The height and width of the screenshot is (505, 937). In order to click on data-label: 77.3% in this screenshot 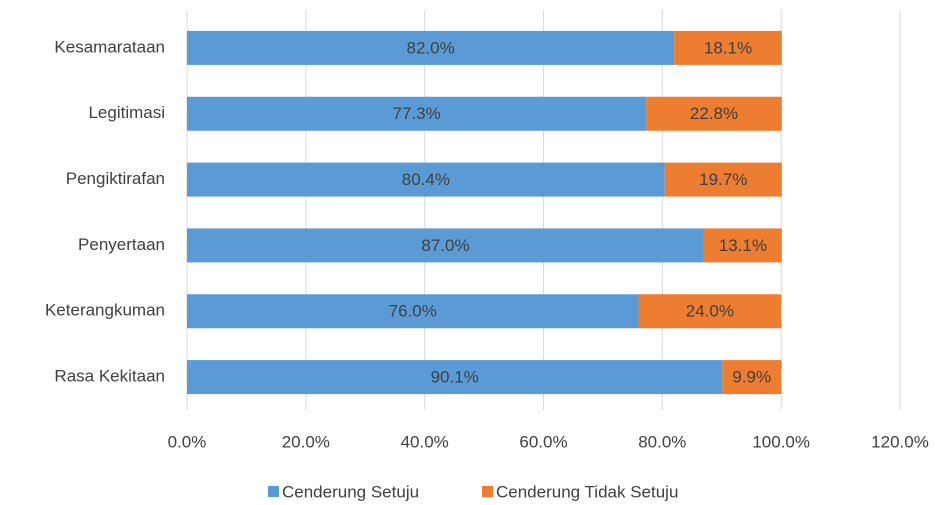, I will do `click(417, 113)`.